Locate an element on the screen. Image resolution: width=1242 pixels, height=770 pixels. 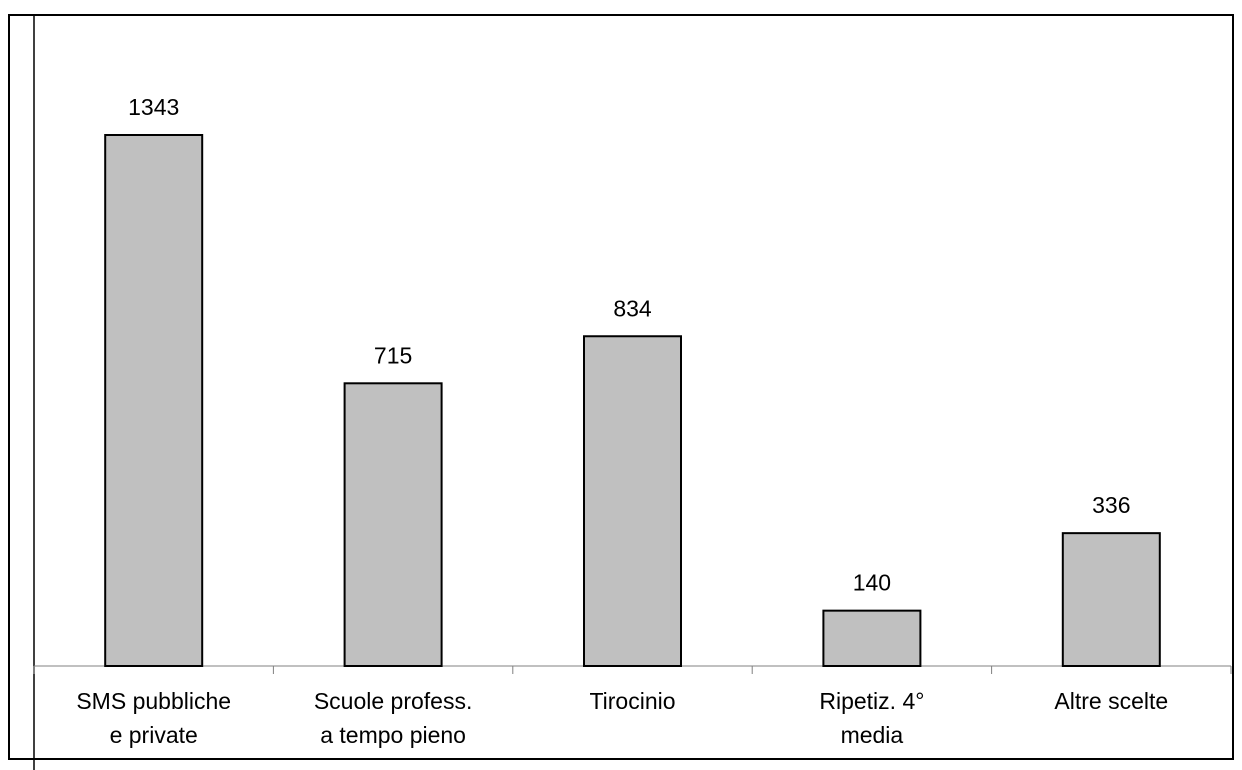
data-label: 715 is located at coordinates (393, 355).